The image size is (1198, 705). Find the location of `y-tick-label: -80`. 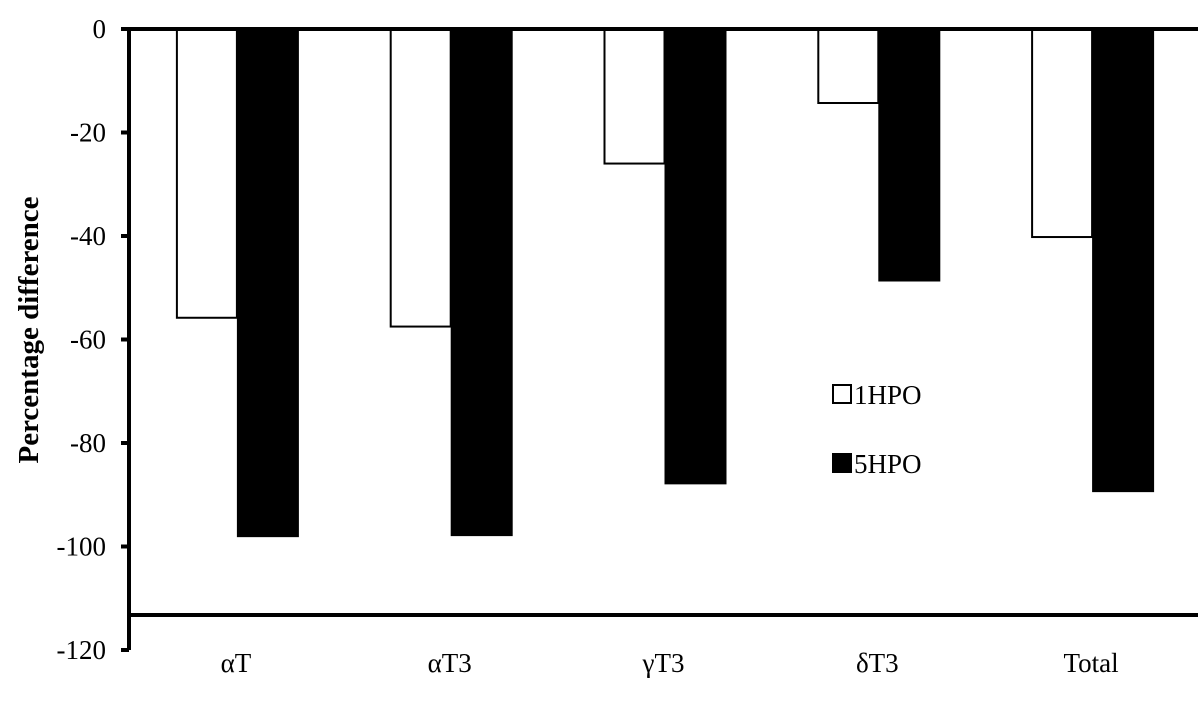

y-tick-label: -80 is located at coordinates (88, 443).